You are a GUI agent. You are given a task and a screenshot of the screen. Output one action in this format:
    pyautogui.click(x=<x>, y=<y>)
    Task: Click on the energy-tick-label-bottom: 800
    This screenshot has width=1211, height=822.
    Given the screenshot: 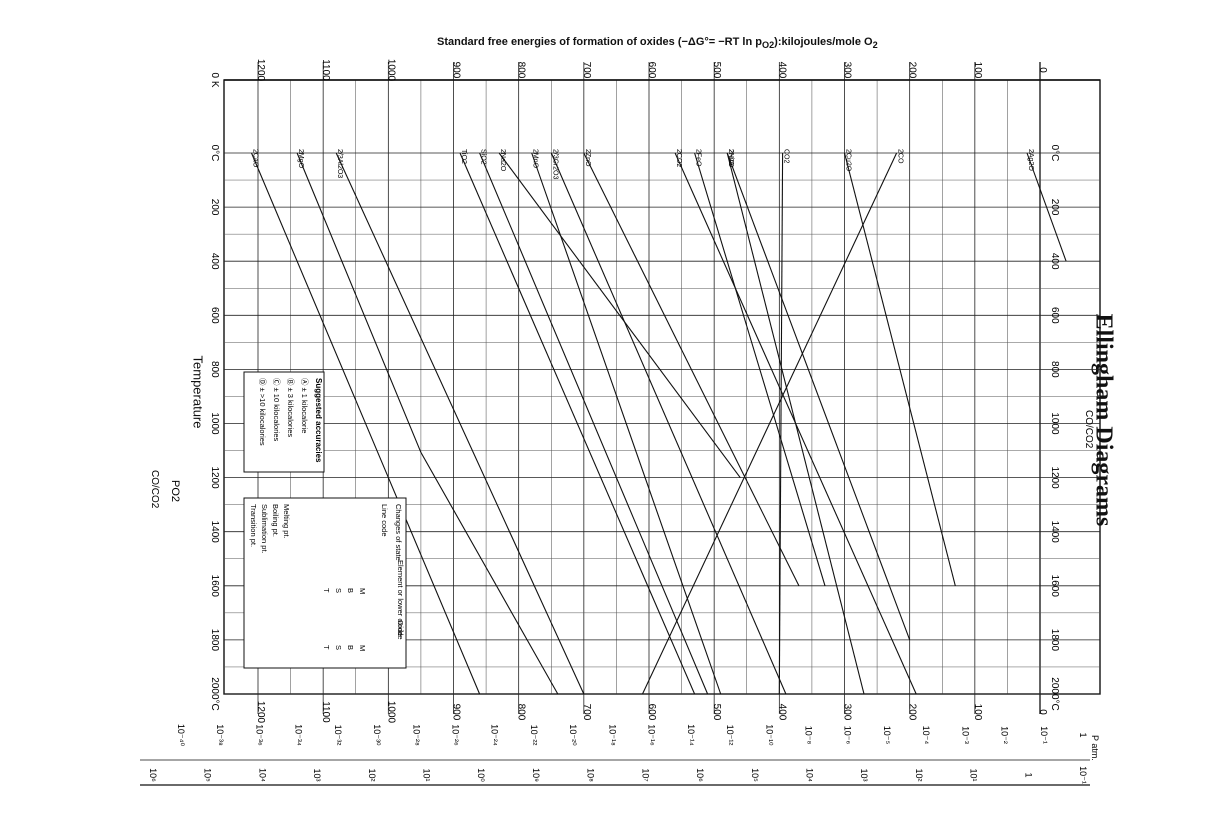 What is the action you would take?
    pyautogui.click(x=521, y=712)
    